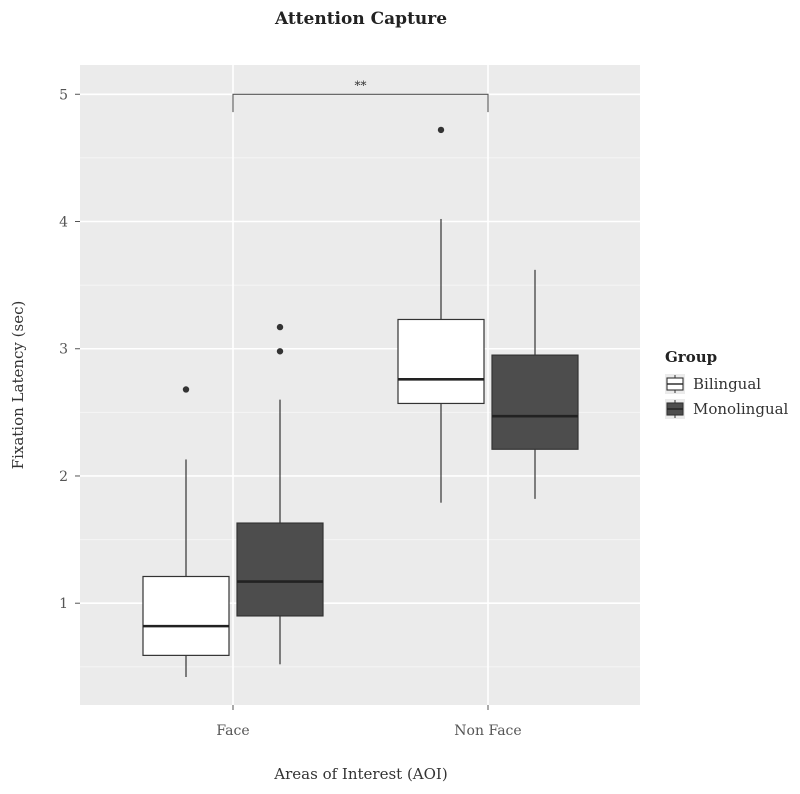 This screenshot has height=794, width=800. I want to click on y-tick-label: 2, so click(63, 477).